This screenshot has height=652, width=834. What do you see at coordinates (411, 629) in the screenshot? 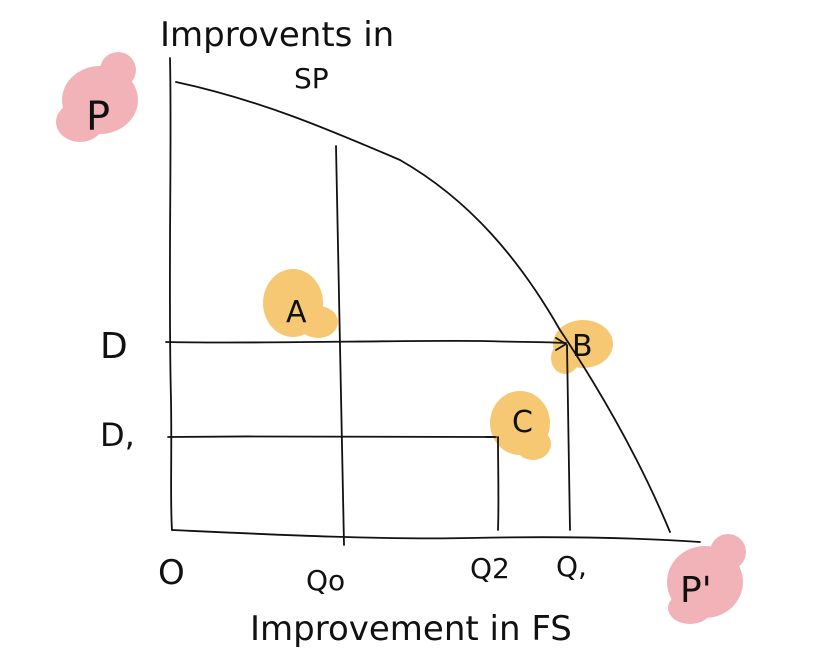
I see `x-axis-title: Improvement in FS` at bounding box center [411, 629].